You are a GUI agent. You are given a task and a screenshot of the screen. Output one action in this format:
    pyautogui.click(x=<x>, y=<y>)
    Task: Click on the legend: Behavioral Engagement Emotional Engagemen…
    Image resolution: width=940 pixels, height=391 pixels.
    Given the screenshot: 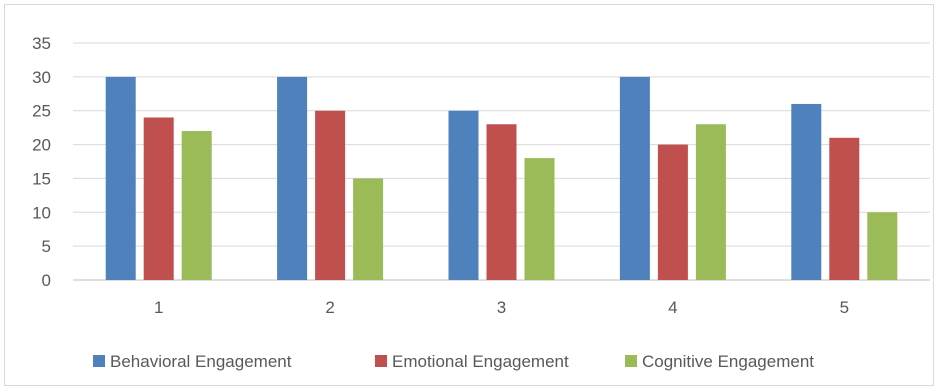 What is the action you would take?
    pyautogui.click(x=453, y=361)
    